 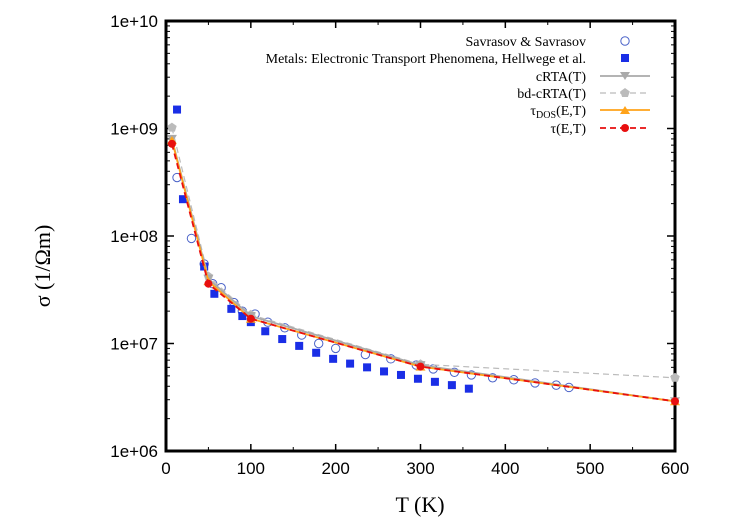 What do you see at coordinates (561, 77) in the screenshot?
I see `legend-label: cRTA(T)` at bounding box center [561, 77].